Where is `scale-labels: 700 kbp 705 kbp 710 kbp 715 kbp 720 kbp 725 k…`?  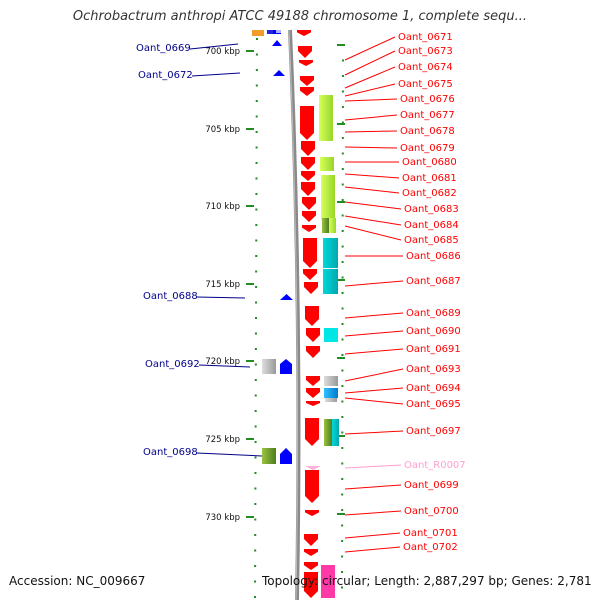 scale-labels: 700 kbp 705 kbp 710 kbp 715 kbp 720 kbp 725 k… is located at coordinates (222, 285).